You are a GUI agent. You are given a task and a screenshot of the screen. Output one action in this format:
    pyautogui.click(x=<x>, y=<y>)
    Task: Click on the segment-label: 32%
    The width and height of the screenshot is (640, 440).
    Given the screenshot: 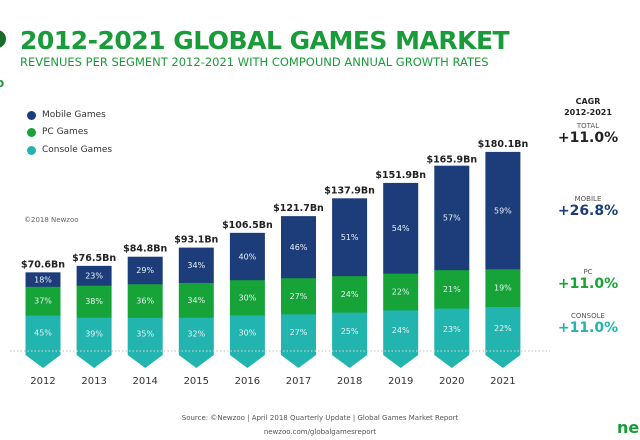 What is the action you would take?
    pyautogui.click(x=196, y=334)
    